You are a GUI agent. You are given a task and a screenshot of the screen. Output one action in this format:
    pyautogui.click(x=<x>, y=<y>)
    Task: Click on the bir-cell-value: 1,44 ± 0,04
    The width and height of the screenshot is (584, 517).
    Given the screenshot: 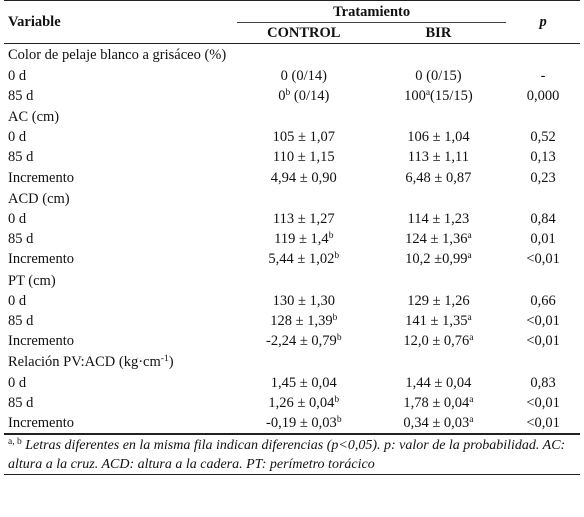 What is the action you would take?
    pyautogui.click(x=438, y=382)
    